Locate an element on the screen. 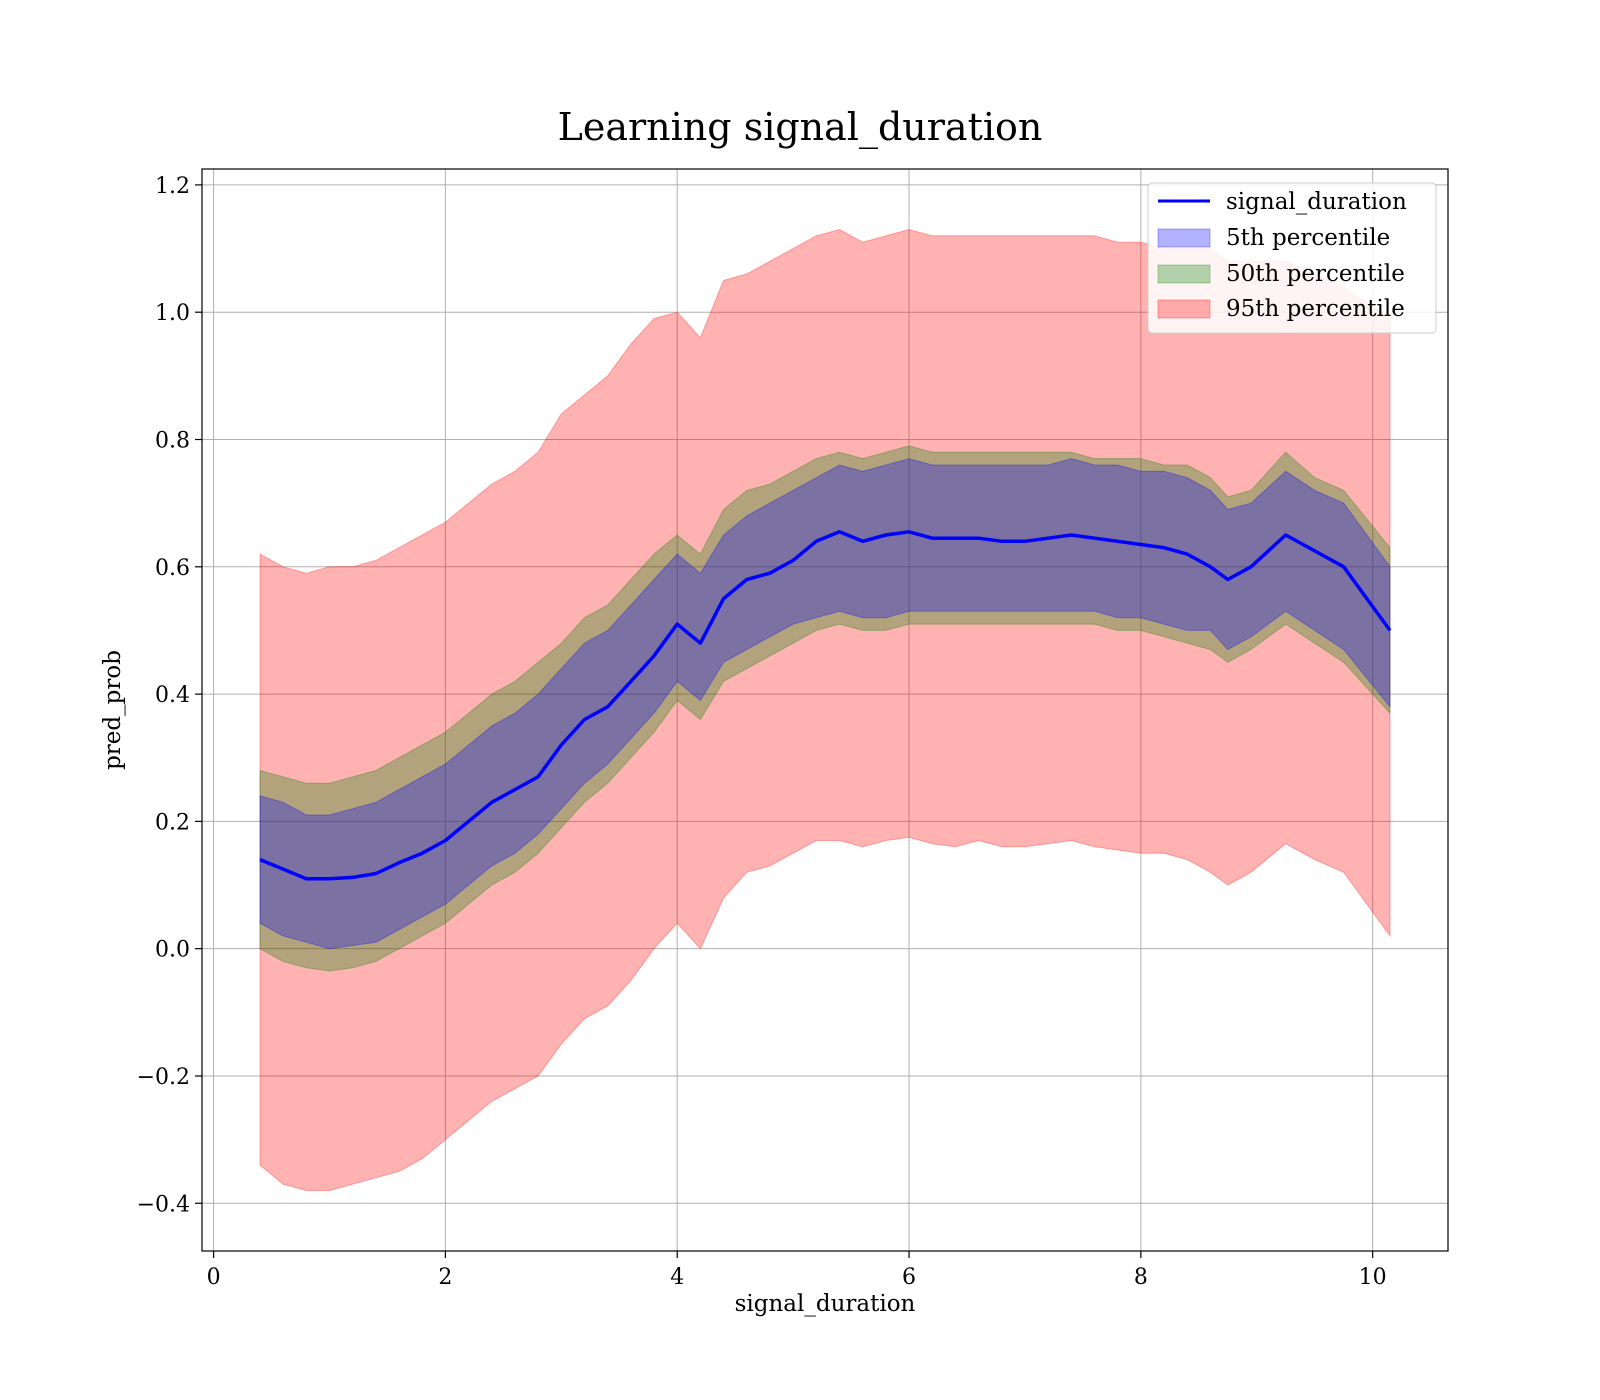  x-tick-label: 2 is located at coordinates (445, 1277).